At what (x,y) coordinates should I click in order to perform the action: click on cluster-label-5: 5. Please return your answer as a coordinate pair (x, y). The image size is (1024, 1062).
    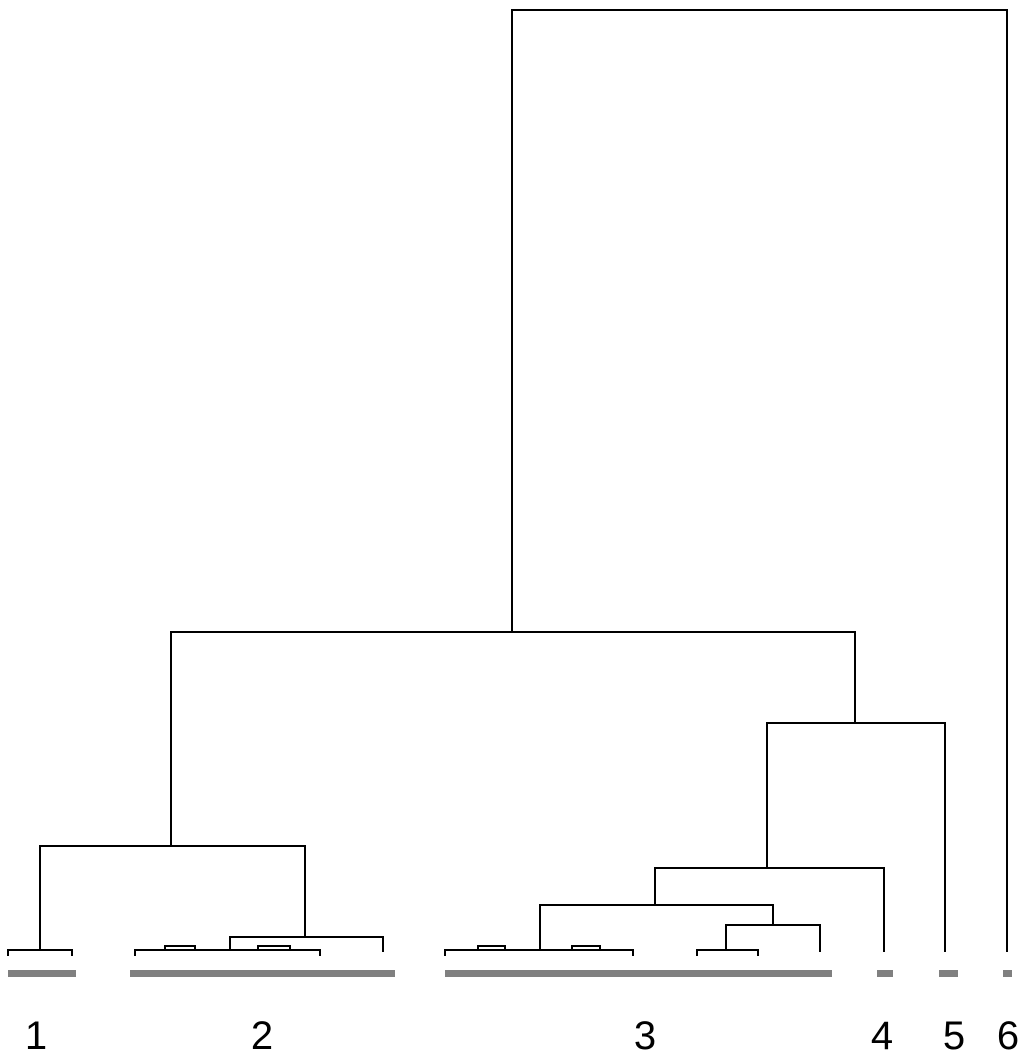
    Looking at the image, I should click on (954, 1036).